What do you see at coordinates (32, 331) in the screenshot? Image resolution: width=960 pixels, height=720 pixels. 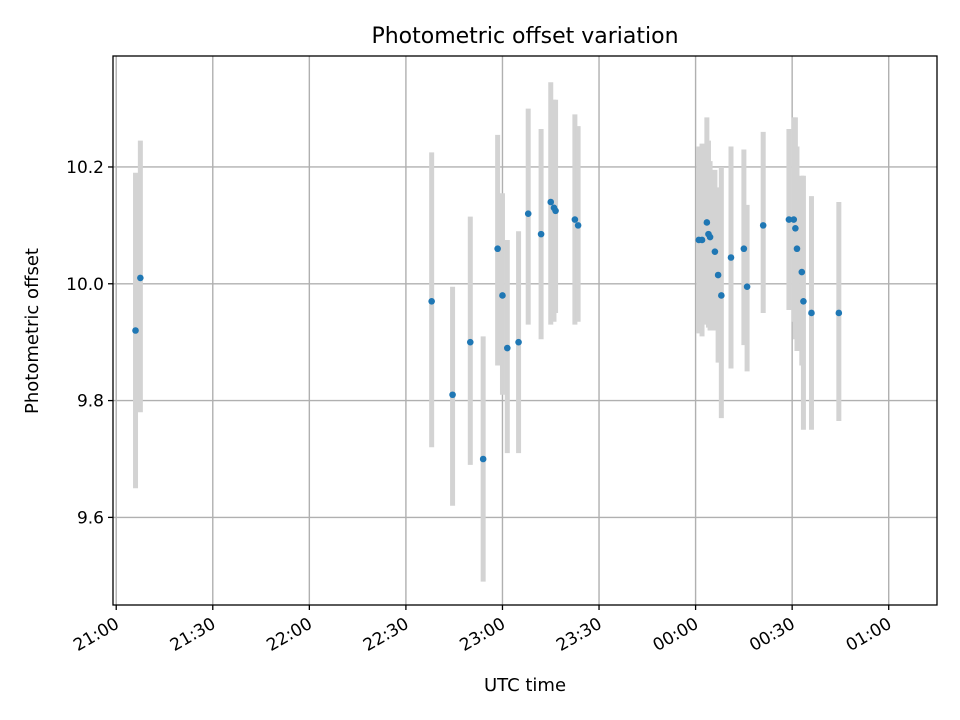 I see `y-axis-label: Photometric offset` at bounding box center [32, 331].